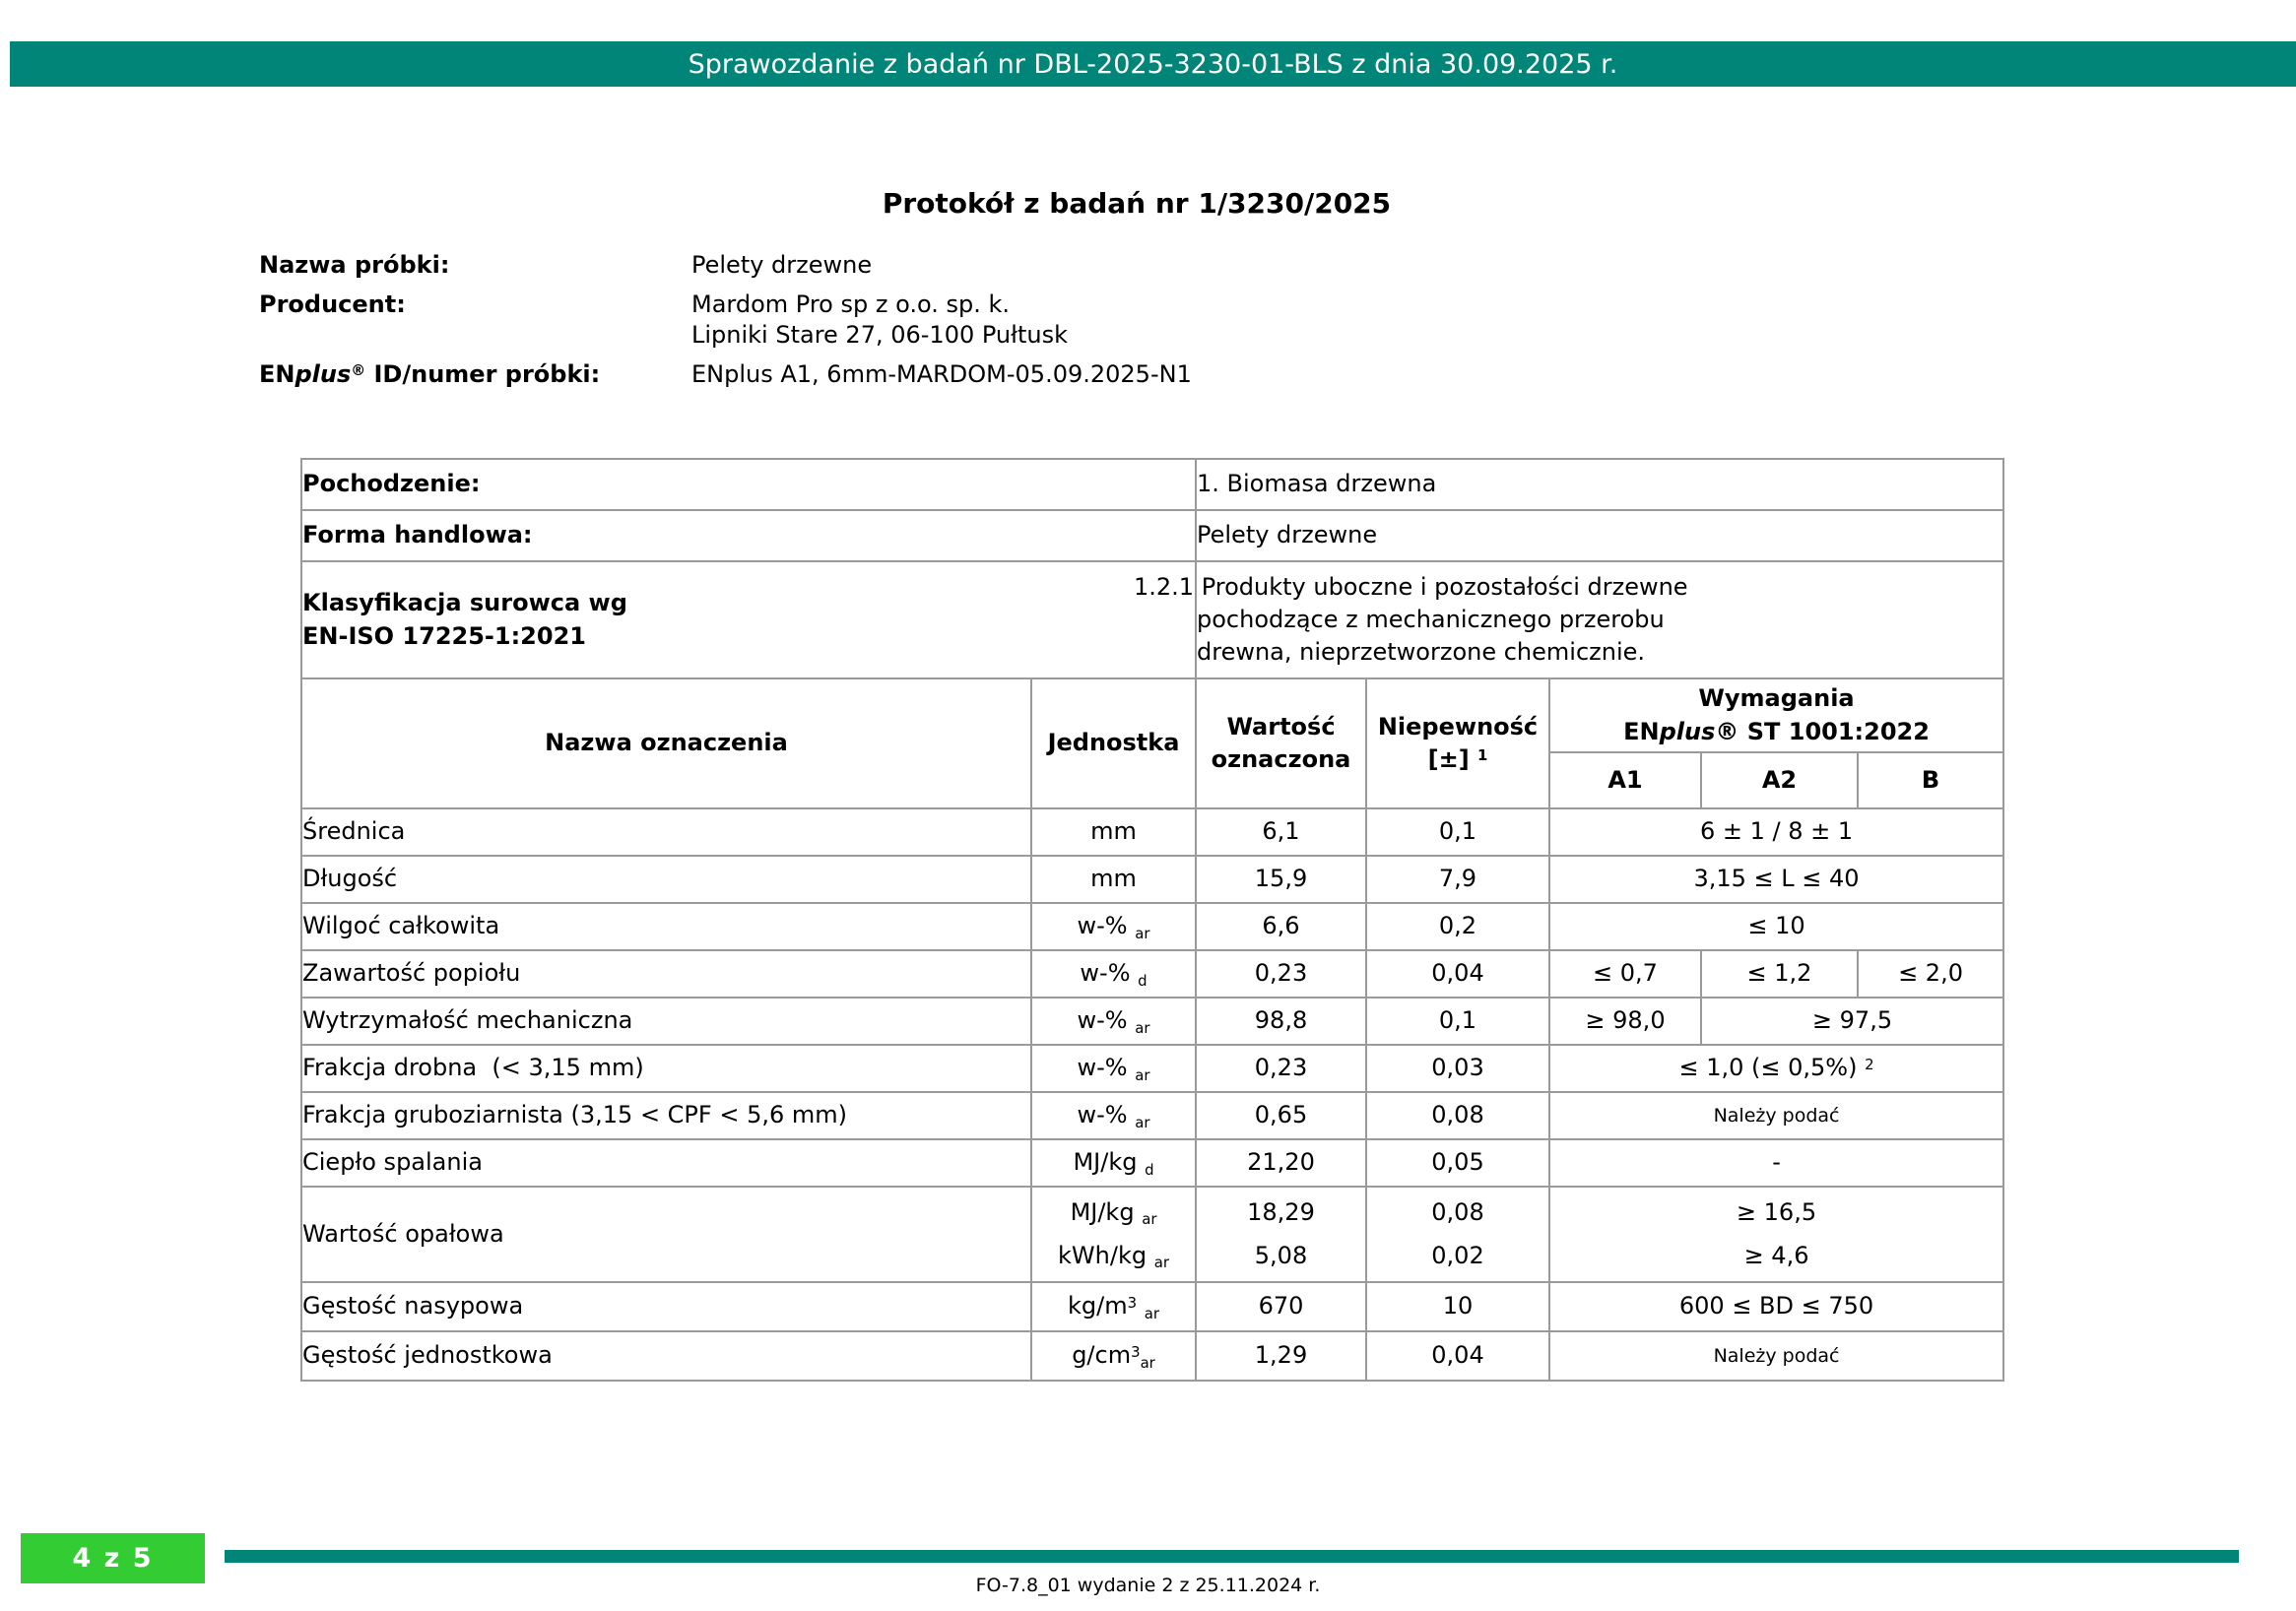 Image resolution: width=2296 pixels, height=1611 pixels. What do you see at coordinates (1599, 484) in the screenshot?
I see `meta-value-origin: 1. Biomasa drzewna` at bounding box center [1599, 484].